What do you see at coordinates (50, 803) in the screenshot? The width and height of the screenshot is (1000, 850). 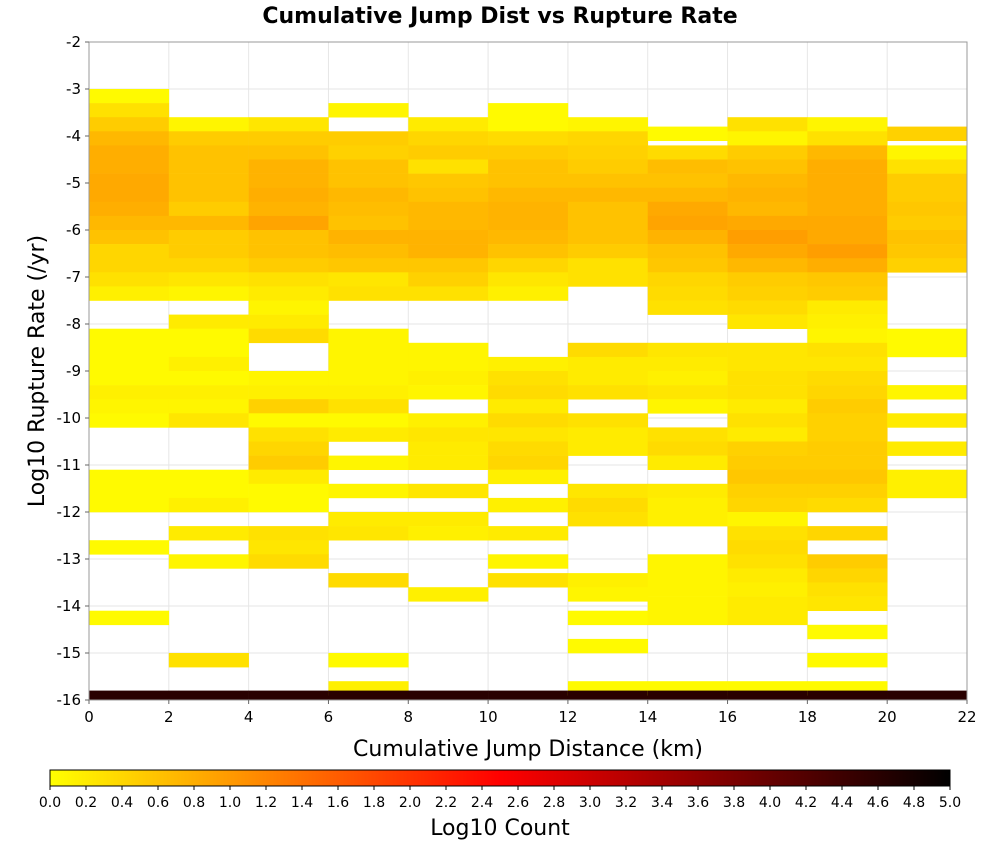 I see `colorbar-tick-label: 0.0` at bounding box center [50, 803].